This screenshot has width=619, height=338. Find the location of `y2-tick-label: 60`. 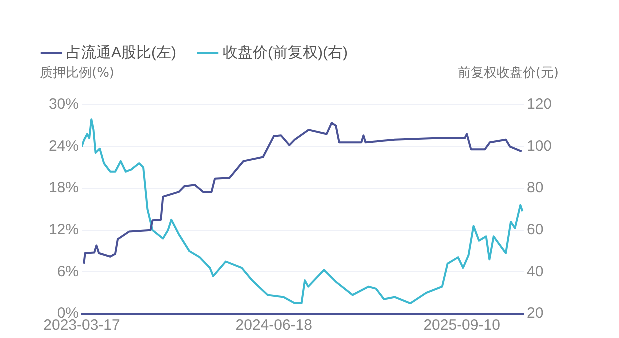

y2-tick-label: 60 is located at coordinates (535, 230).